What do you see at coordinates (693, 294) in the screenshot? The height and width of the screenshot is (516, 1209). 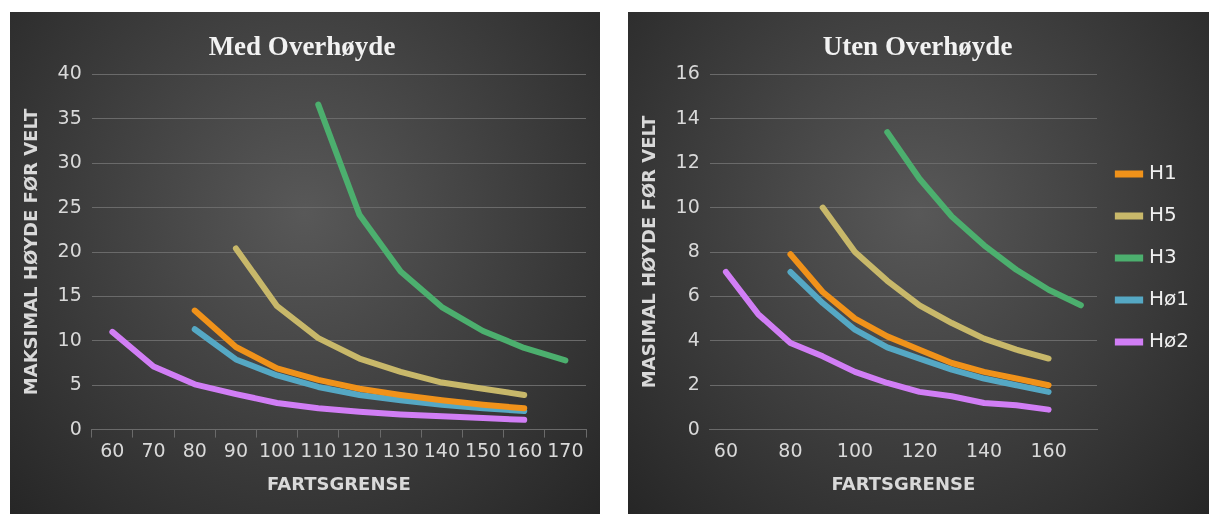 I see `y-tick-label: 6` at bounding box center [693, 294].